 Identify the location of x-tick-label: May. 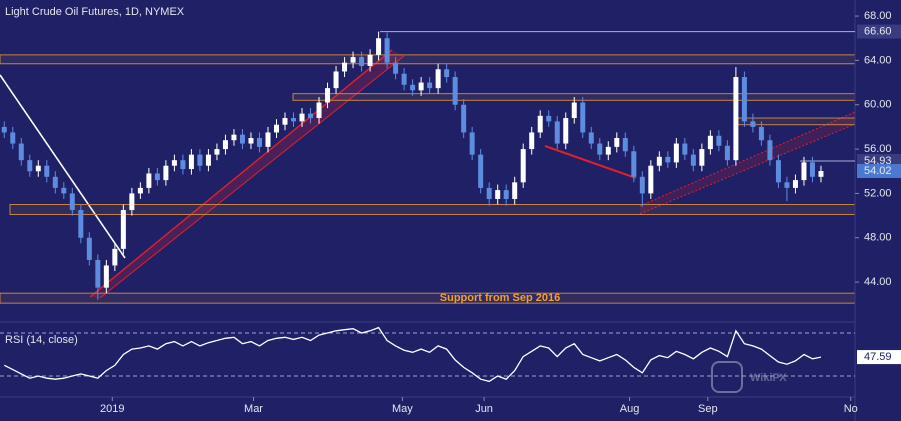
(402, 409).